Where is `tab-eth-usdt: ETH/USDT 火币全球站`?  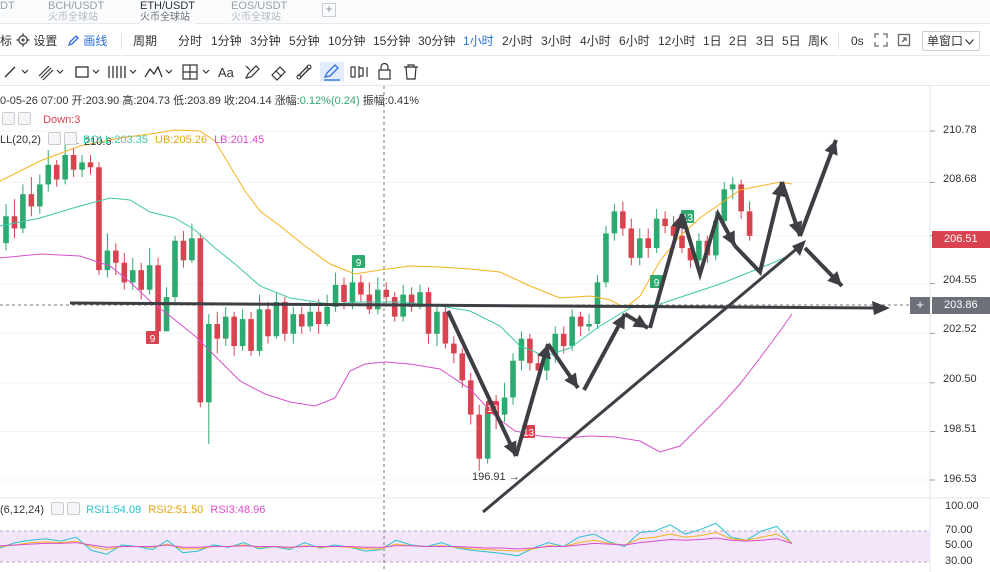 tab-eth-usdt: ETH/USDT 火币全球站 is located at coordinates (167, 12).